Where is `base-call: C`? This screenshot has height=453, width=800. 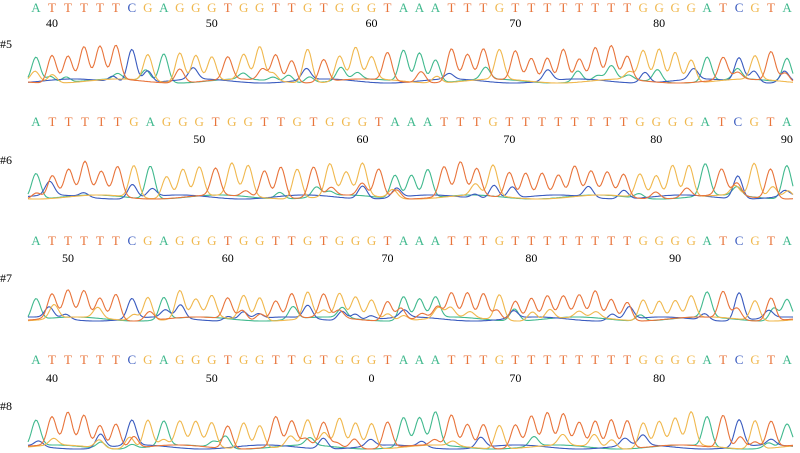
base-call: C is located at coordinates (132, 359).